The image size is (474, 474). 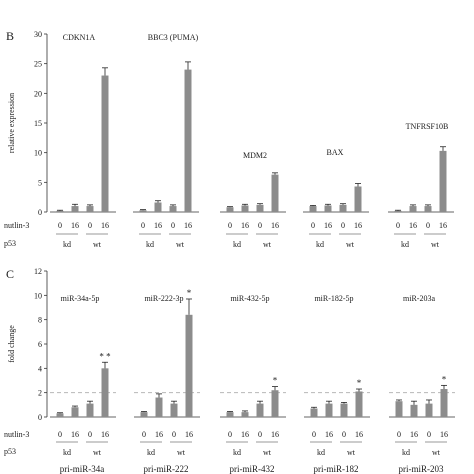 What do you see at coordinates (10, 274) in the screenshot?
I see `panel-label: C` at bounding box center [10, 274].